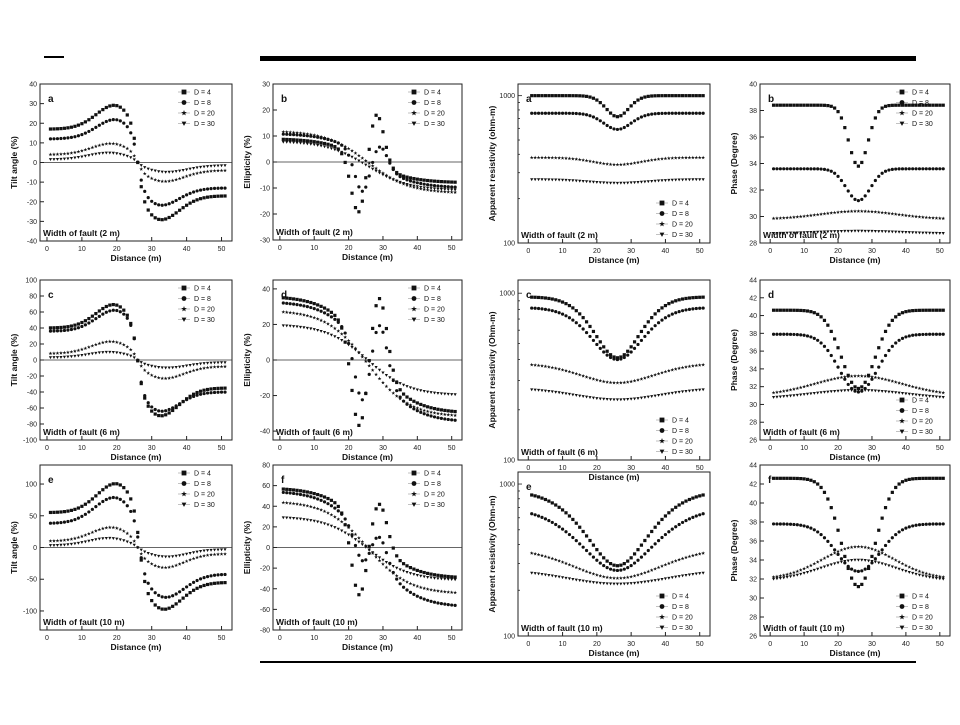  I want to click on y-axis-label: Phase (Degree), so click(734, 360).